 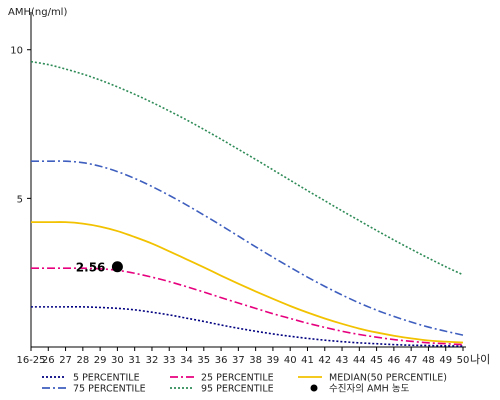 What do you see at coordinates (411, 360) in the screenshot?
I see `x-tick-label: 47` at bounding box center [411, 360].